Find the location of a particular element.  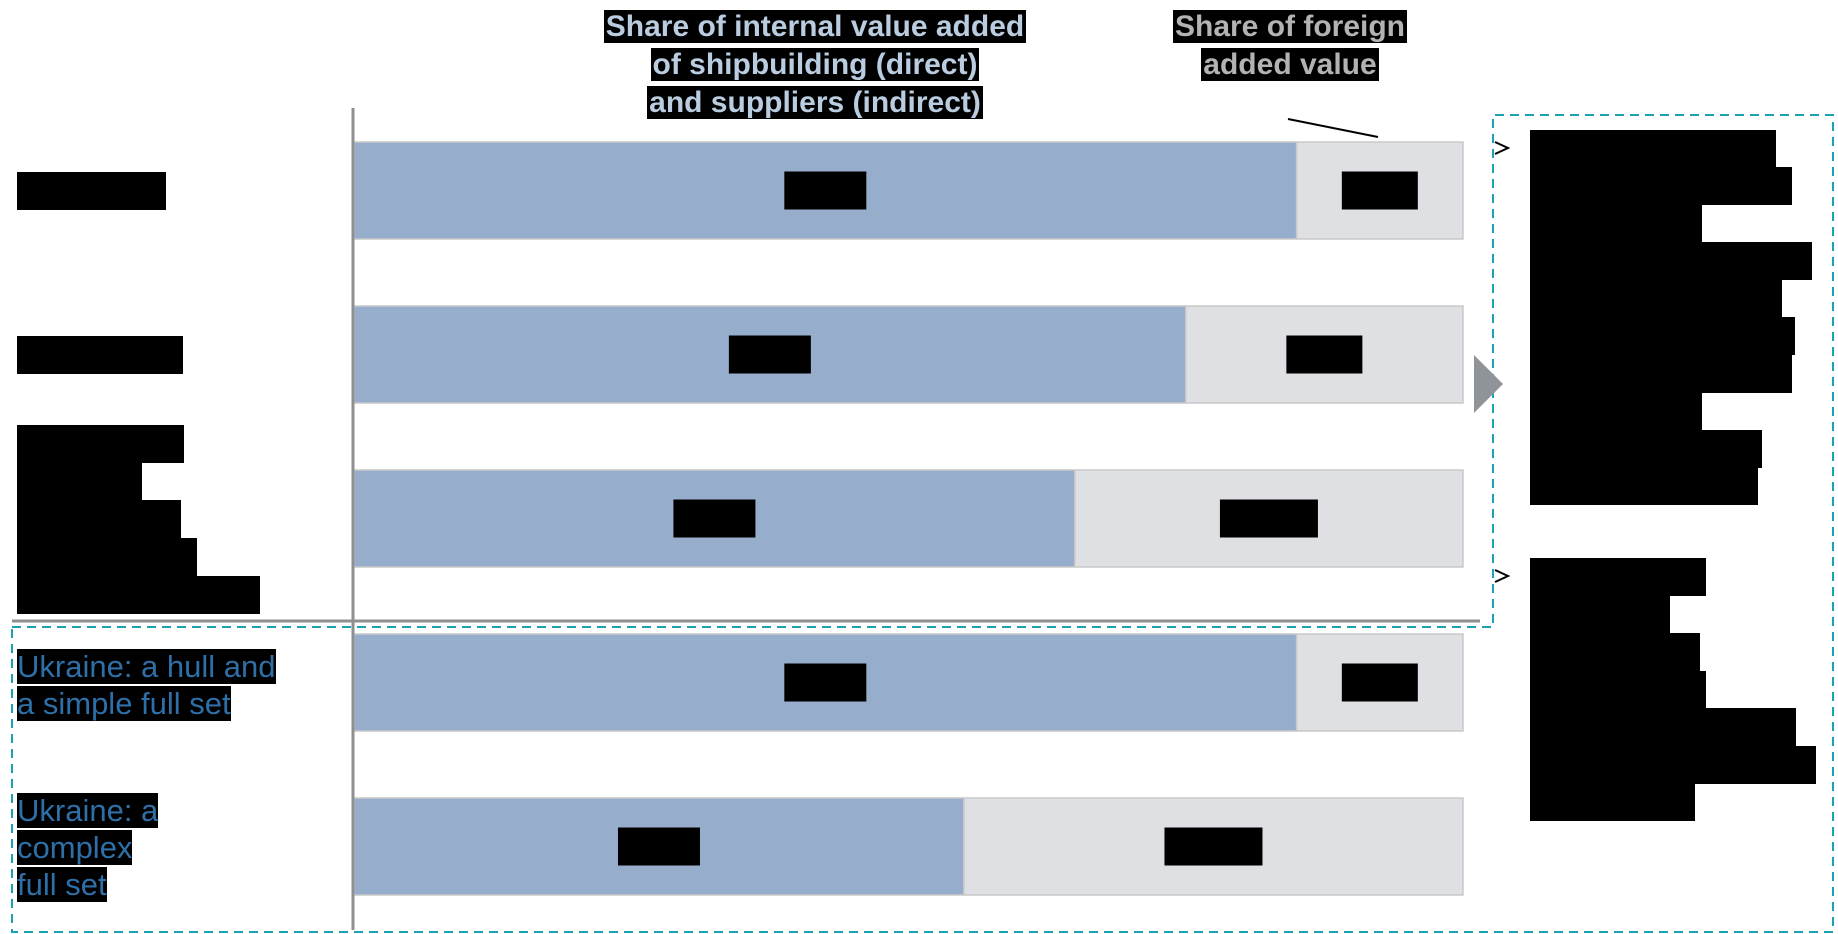

category-label-line: complex is located at coordinates (75, 847).